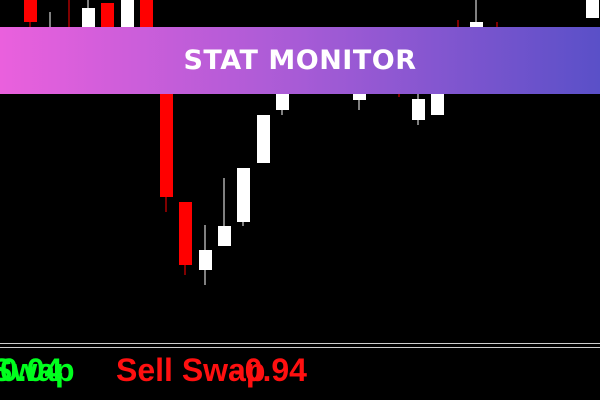 Image resolution: width=600 pixels, height=400 pixels. What do you see at coordinates (191, 370) in the screenshot?
I see `sell-swap-label: Sell Swap` at bounding box center [191, 370].